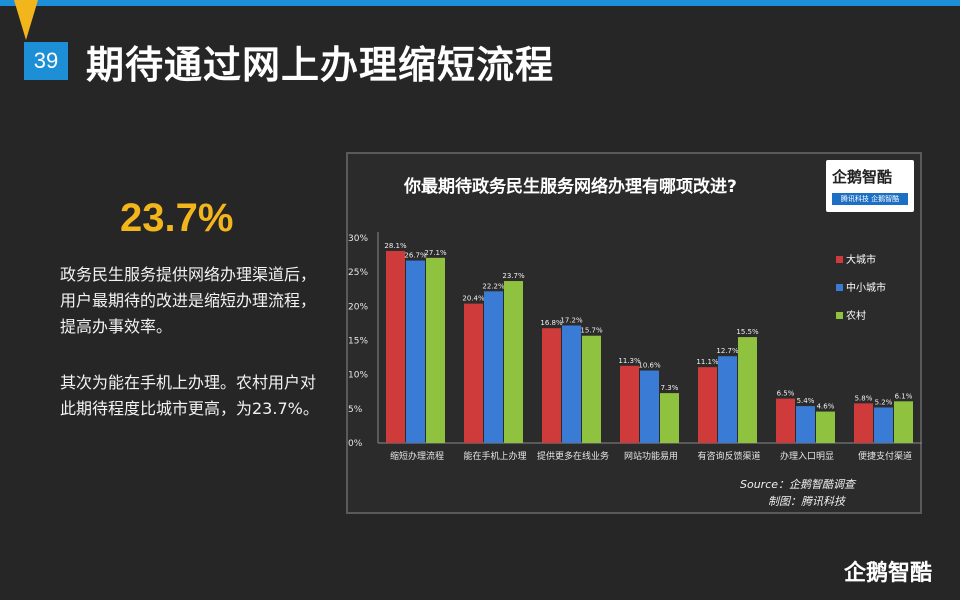  What do you see at coordinates (551, 323) in the screenshot?
I see `data-label: 16.8%` at bounding box center [551, 323].